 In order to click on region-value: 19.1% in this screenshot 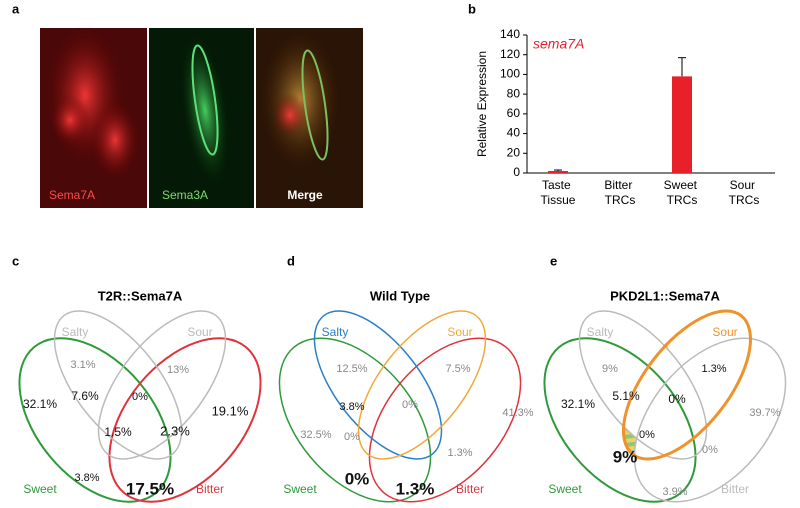, I will do `click(230, 410)`.